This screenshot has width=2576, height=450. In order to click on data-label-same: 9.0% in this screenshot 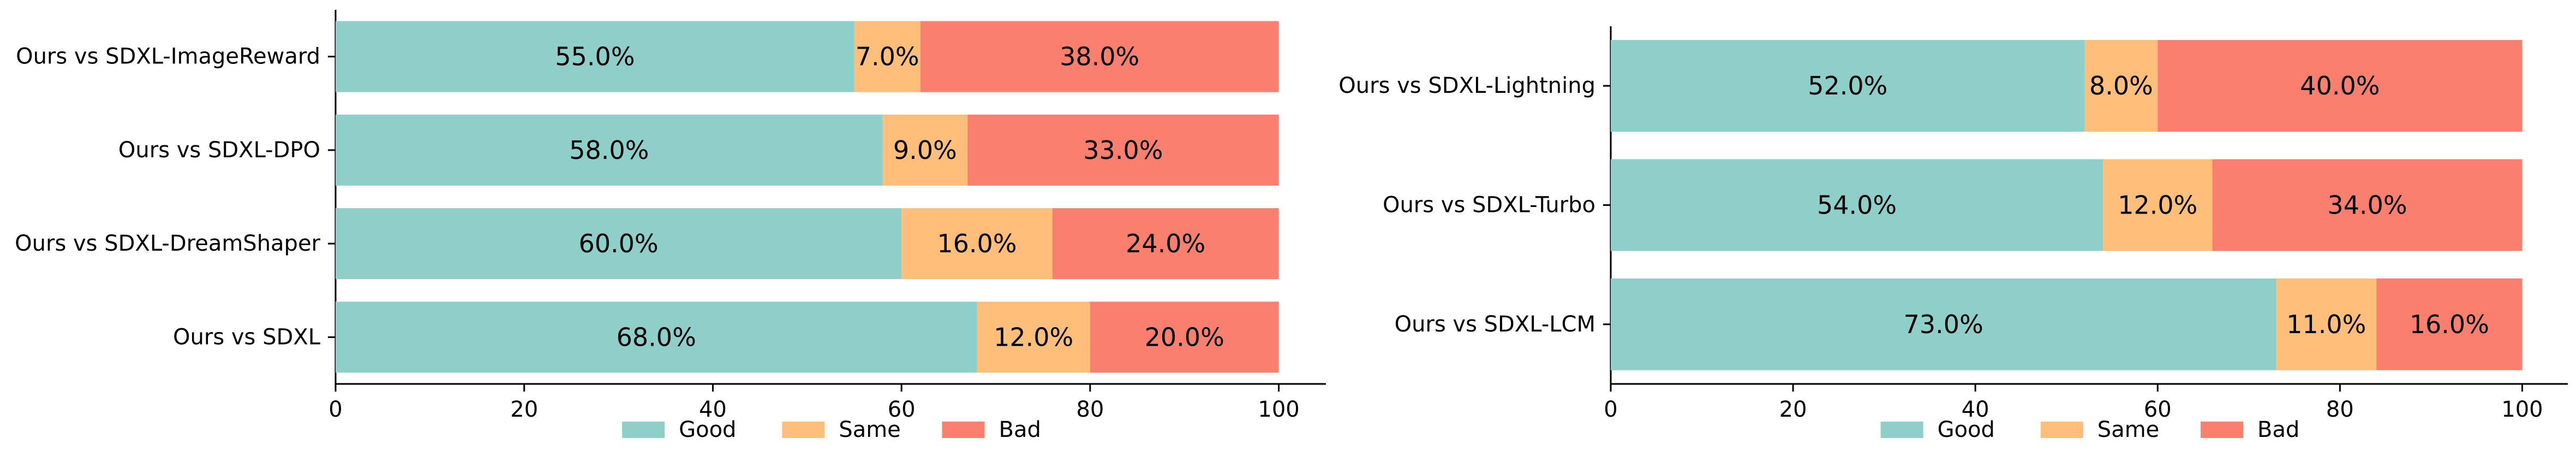, I will do `click(925, 150)`.